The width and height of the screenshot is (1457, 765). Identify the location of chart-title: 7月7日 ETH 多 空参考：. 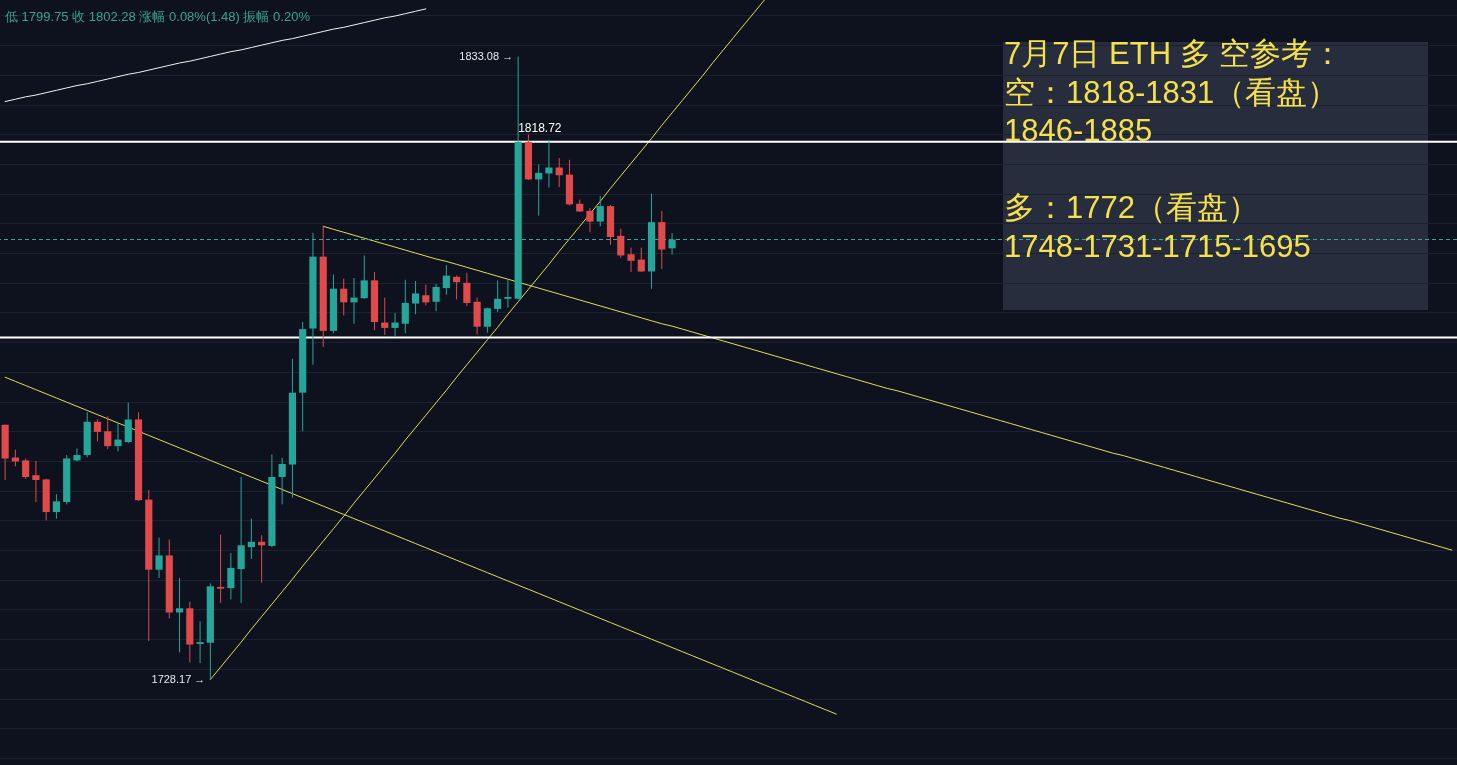
(1174, 53).